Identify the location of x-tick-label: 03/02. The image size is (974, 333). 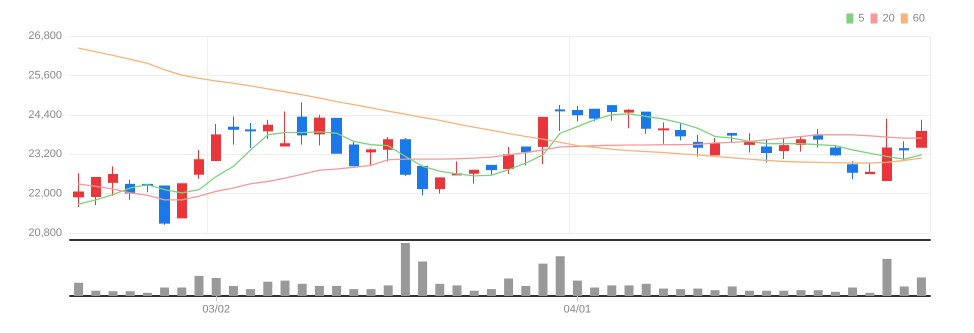
(216, 310).